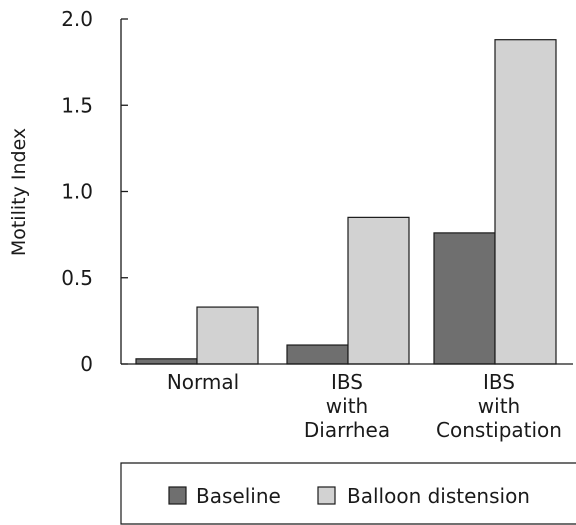 The width and height of the screenshot is (576, 525). I want to click on x-category-label: Normal, so click(203, 382).